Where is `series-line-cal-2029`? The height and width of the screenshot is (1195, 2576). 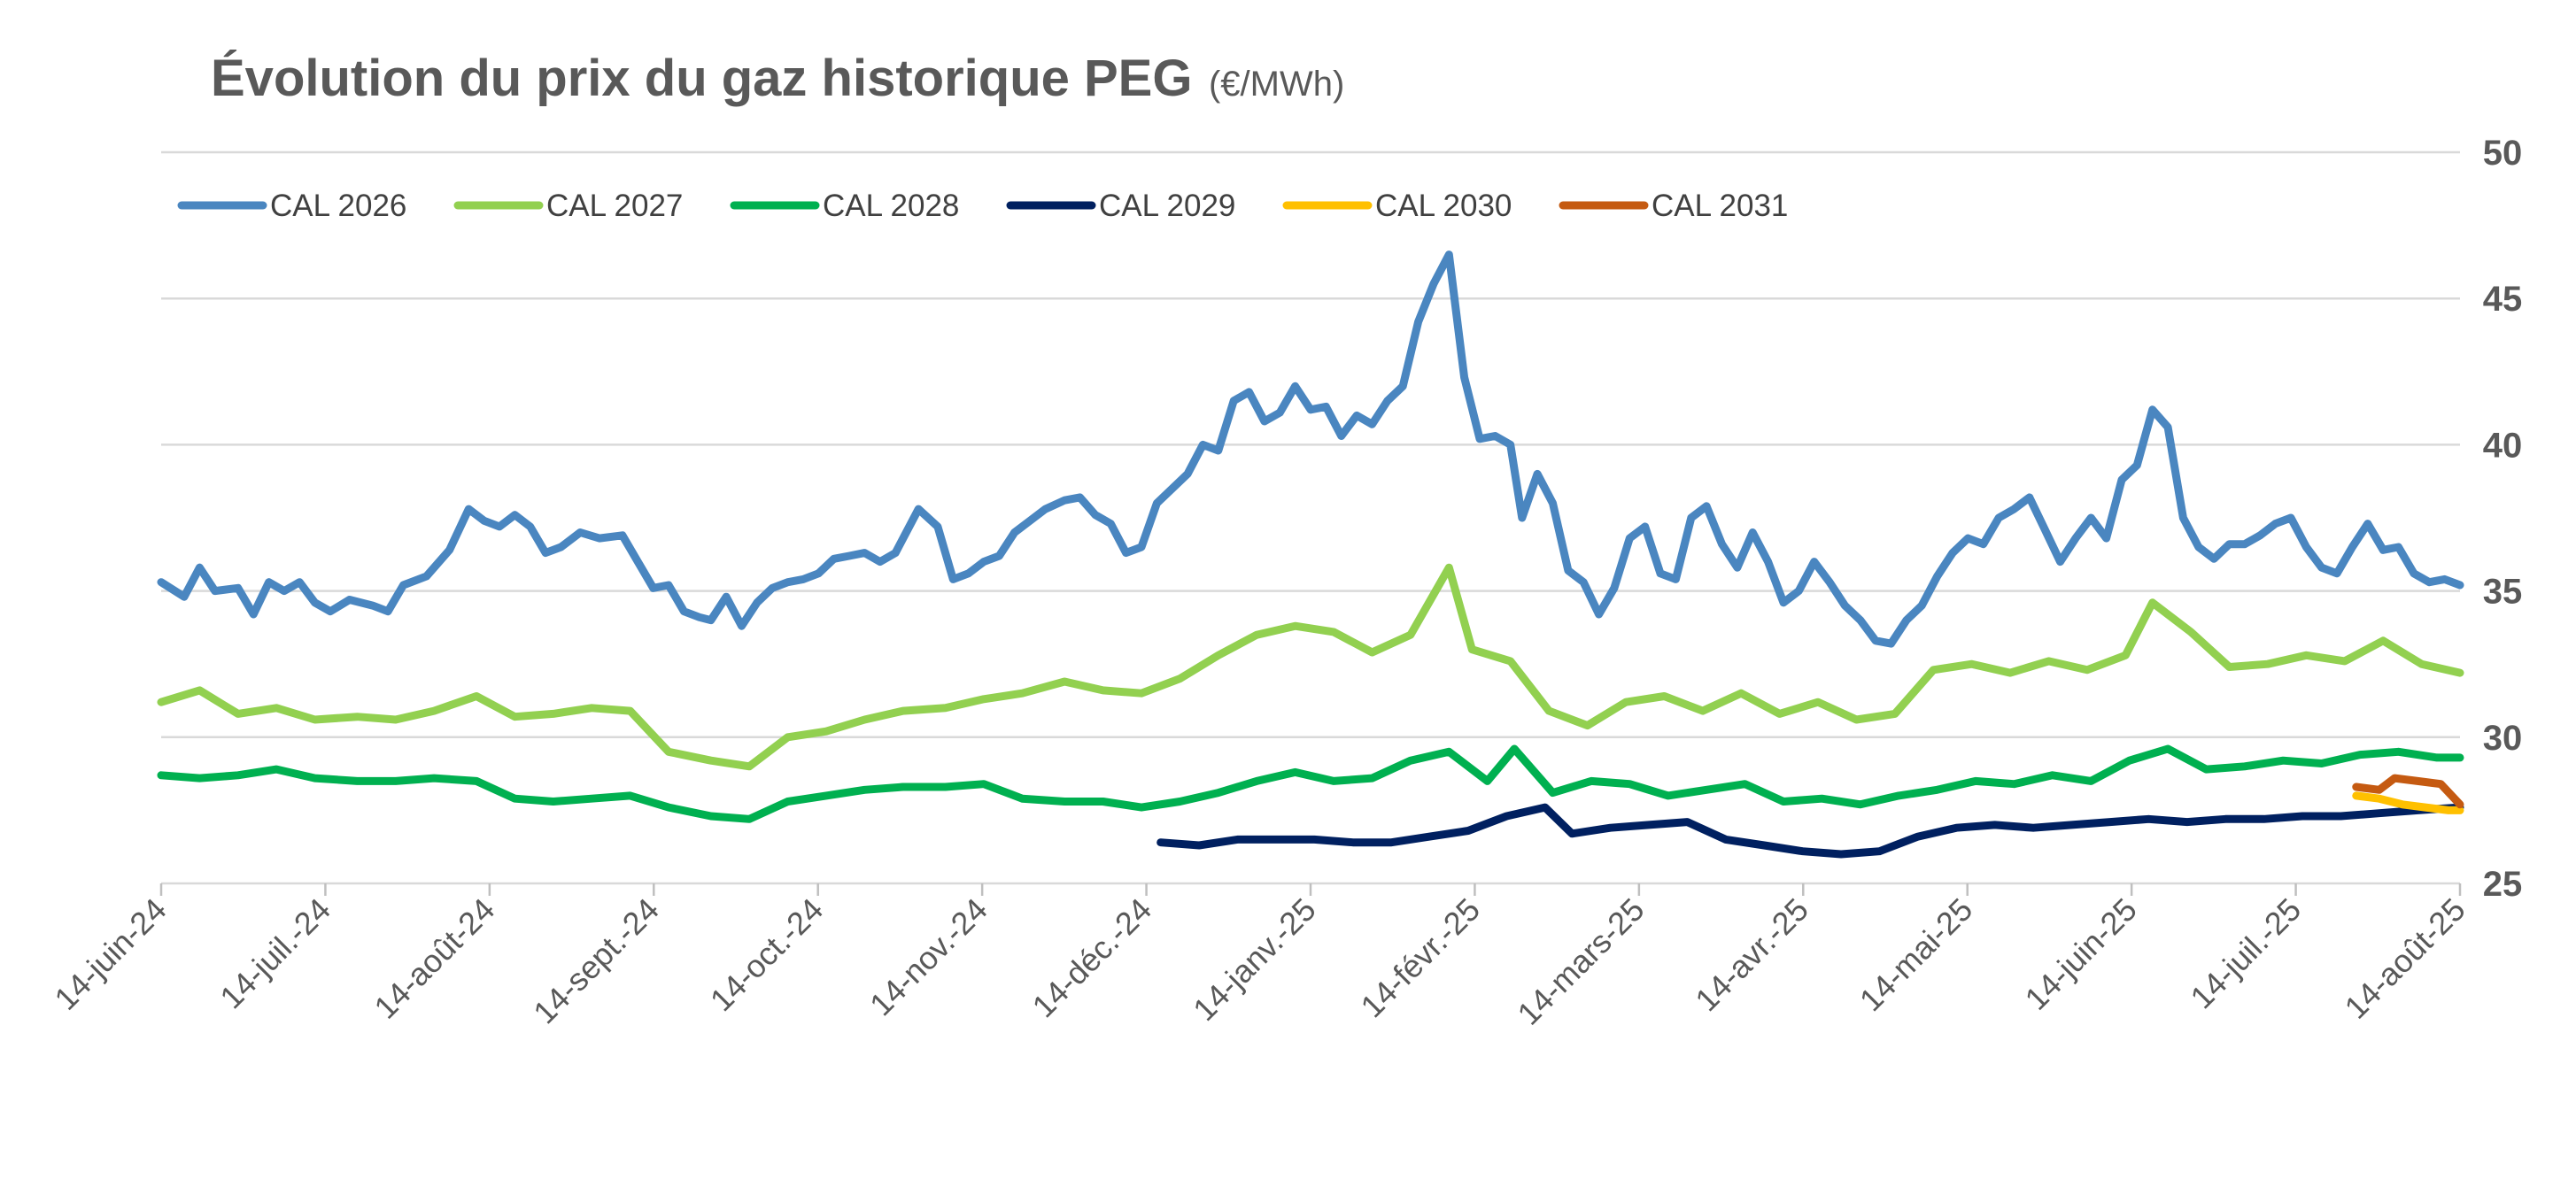 series-line-cal-2029 is located at coordinates (1810, 831).